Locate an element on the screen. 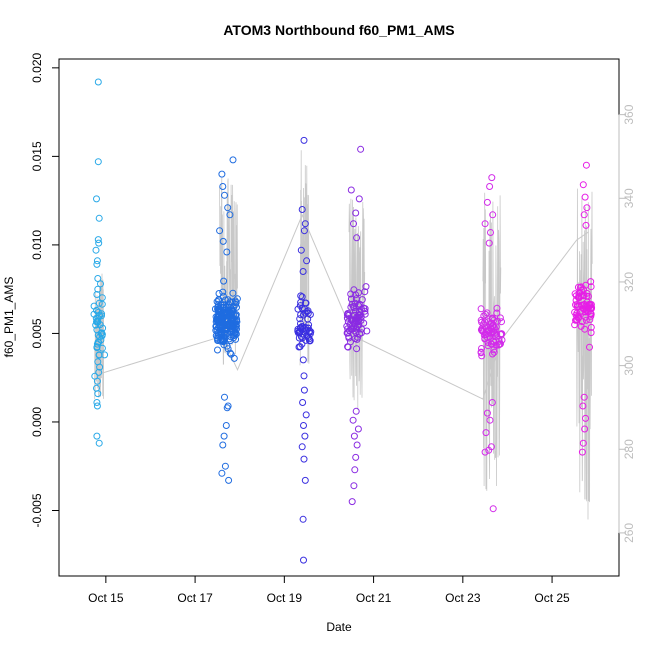  y-axis-label: f60_PM1_AMS is located at coordinates (9, 317).